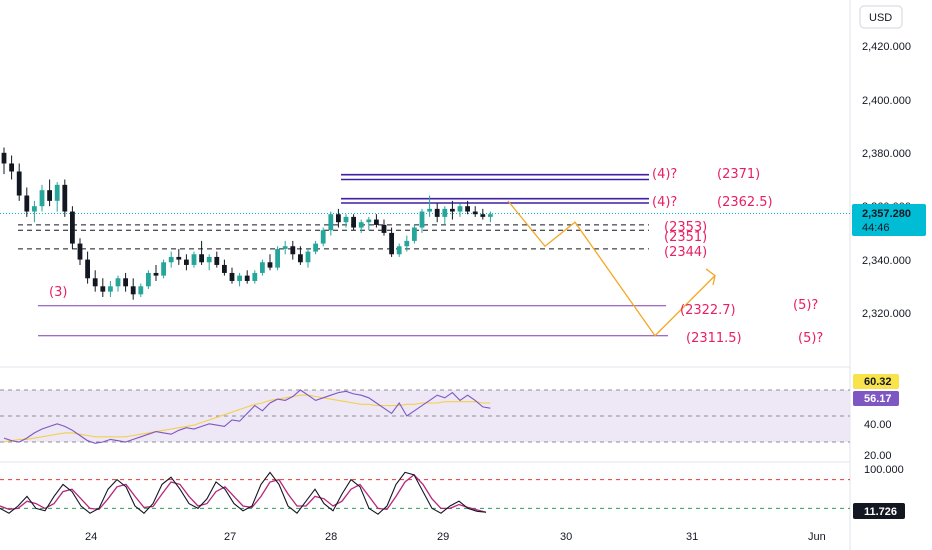 This screenshot has width=932, height=550. What do you see at coordinates (886, 314) in the screenshot?
I see `price-tick: 2,320.000` at bounding box center [886, 314].